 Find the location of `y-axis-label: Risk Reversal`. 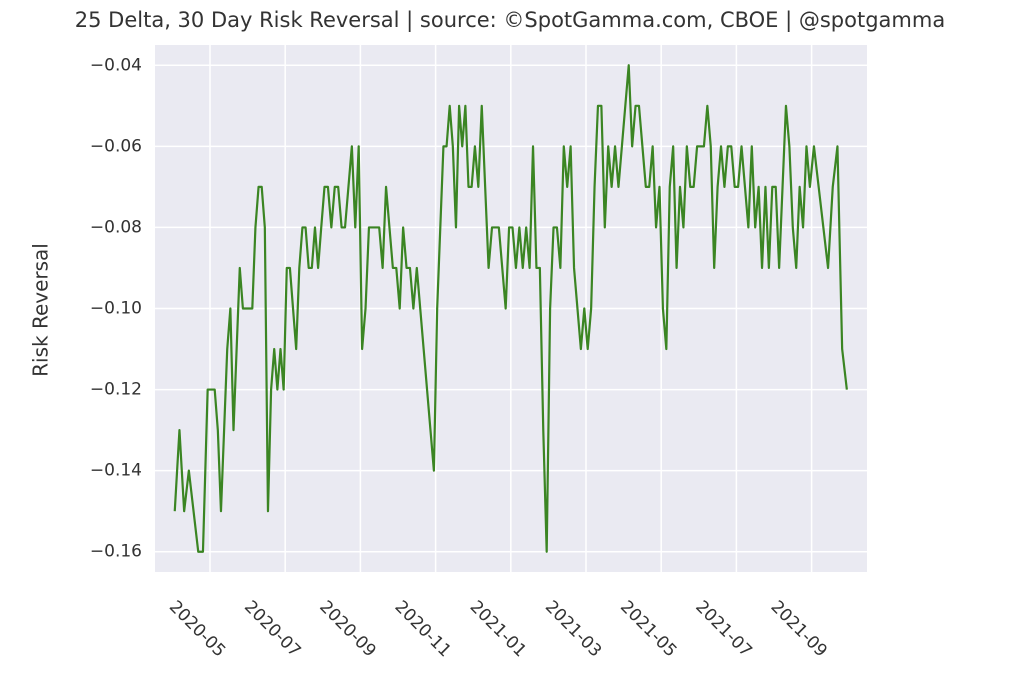

y-axis-label: Risk Reversal is located at coordinates (41, 310).